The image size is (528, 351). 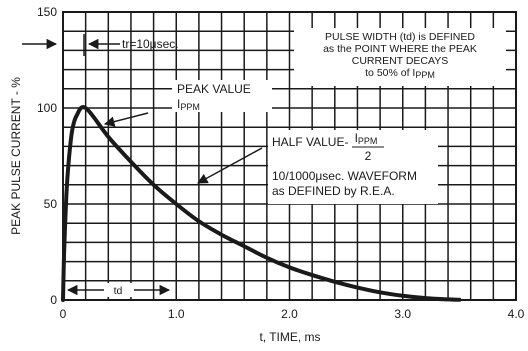 I want to click on waveform-line-1: 10/1000μsec. WAVEFORM, so click(x=344, y=176).